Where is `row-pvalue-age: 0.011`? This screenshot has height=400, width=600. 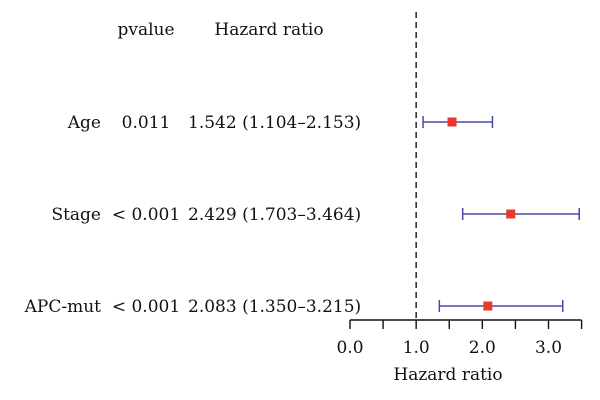
row-pvalue-age: 0.011 is located at coordinates (146, 123).